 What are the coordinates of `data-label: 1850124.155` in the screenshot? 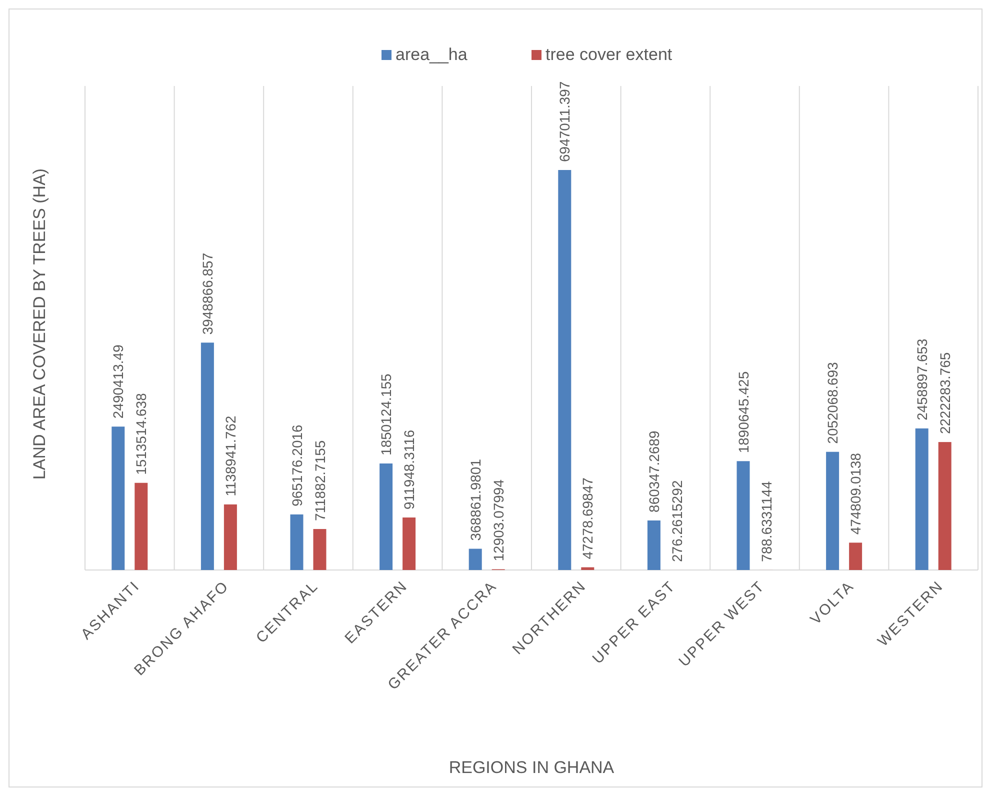 It's located at (386, 415).